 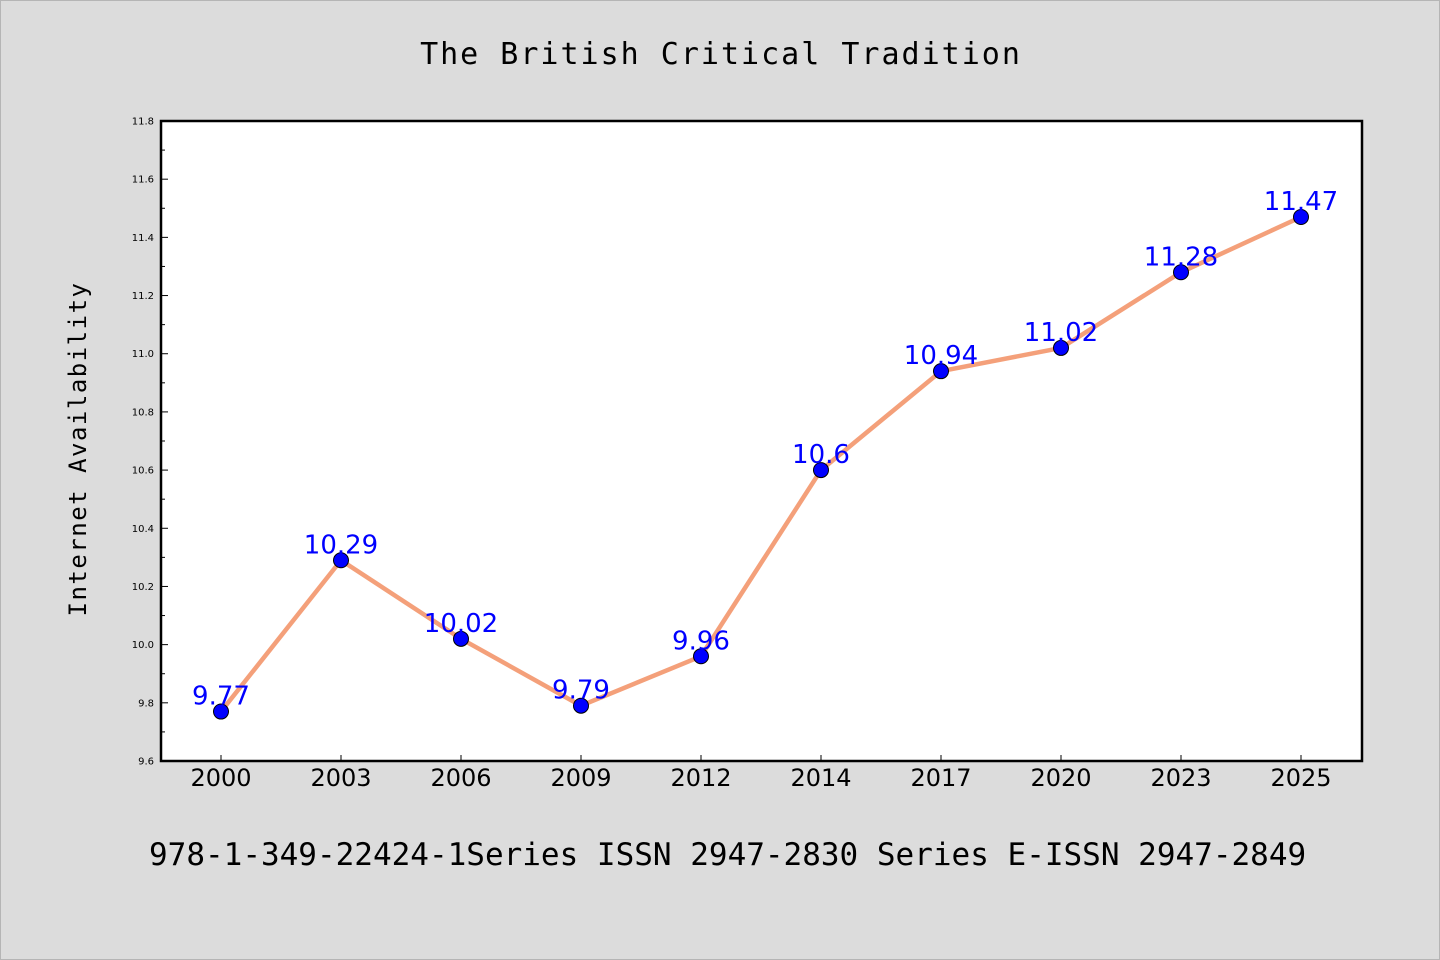 I want to click on data-label: 11.28, so click(x=1181, y=257).